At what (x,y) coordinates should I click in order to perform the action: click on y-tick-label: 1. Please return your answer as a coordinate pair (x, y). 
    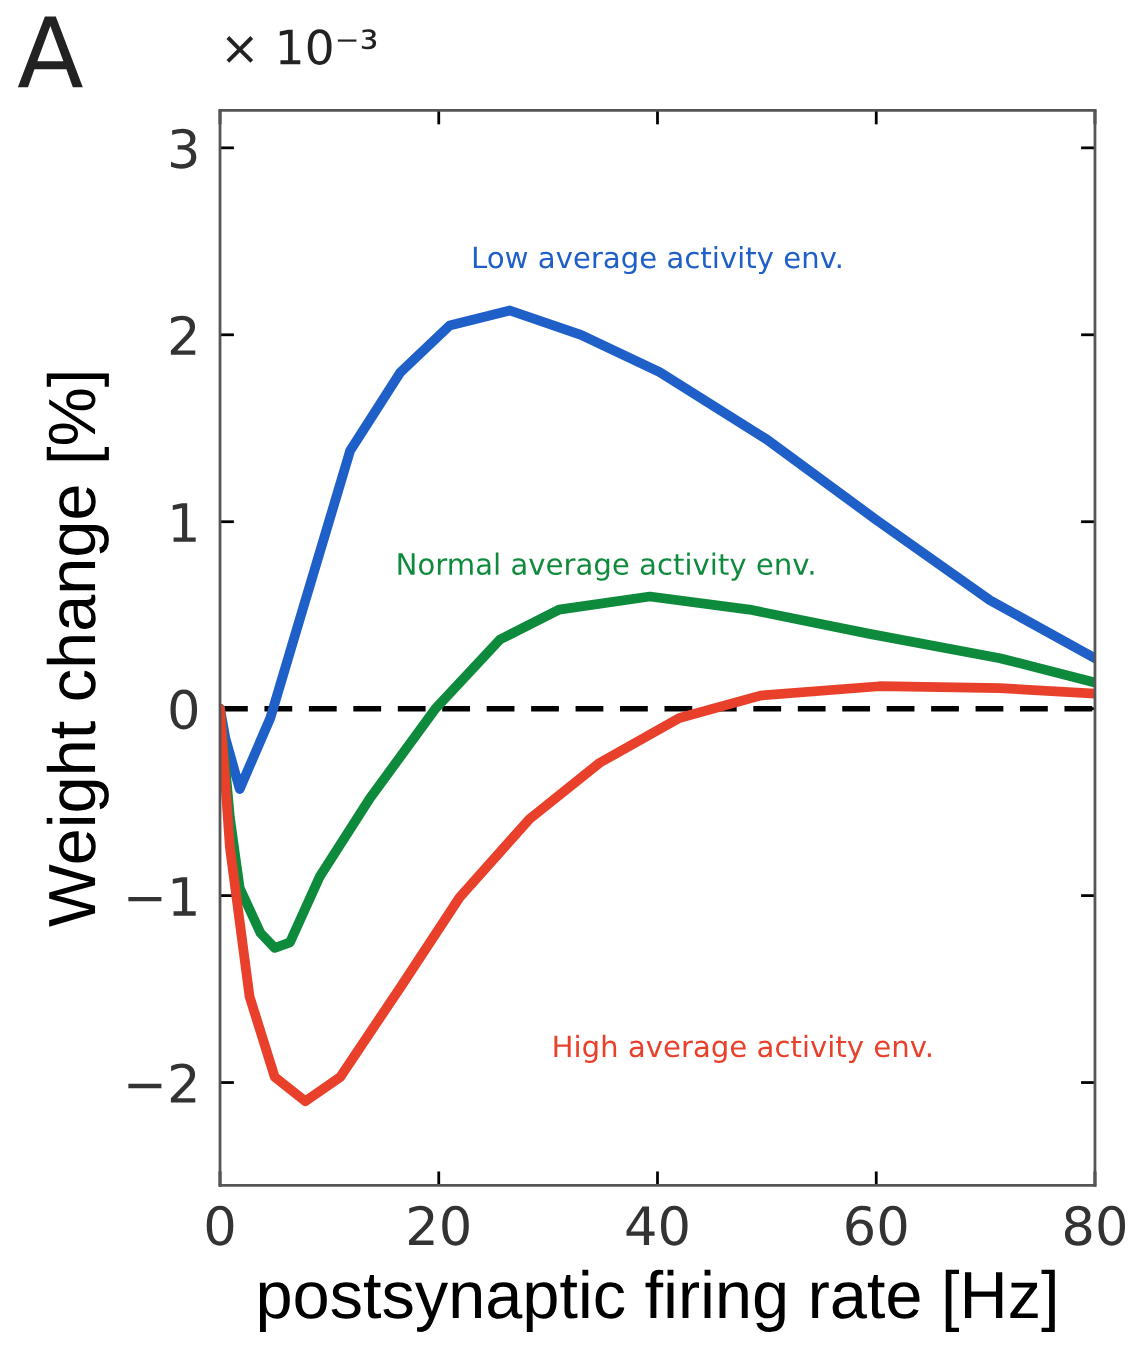
    Looking at the image, I should click on (184, 522).